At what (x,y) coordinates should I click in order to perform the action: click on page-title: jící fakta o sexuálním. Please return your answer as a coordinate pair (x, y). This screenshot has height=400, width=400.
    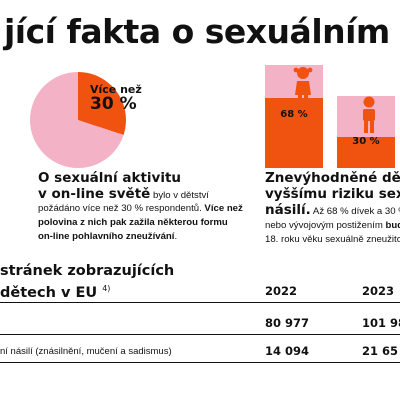
    Looking at the image, I should click on (197, 31).